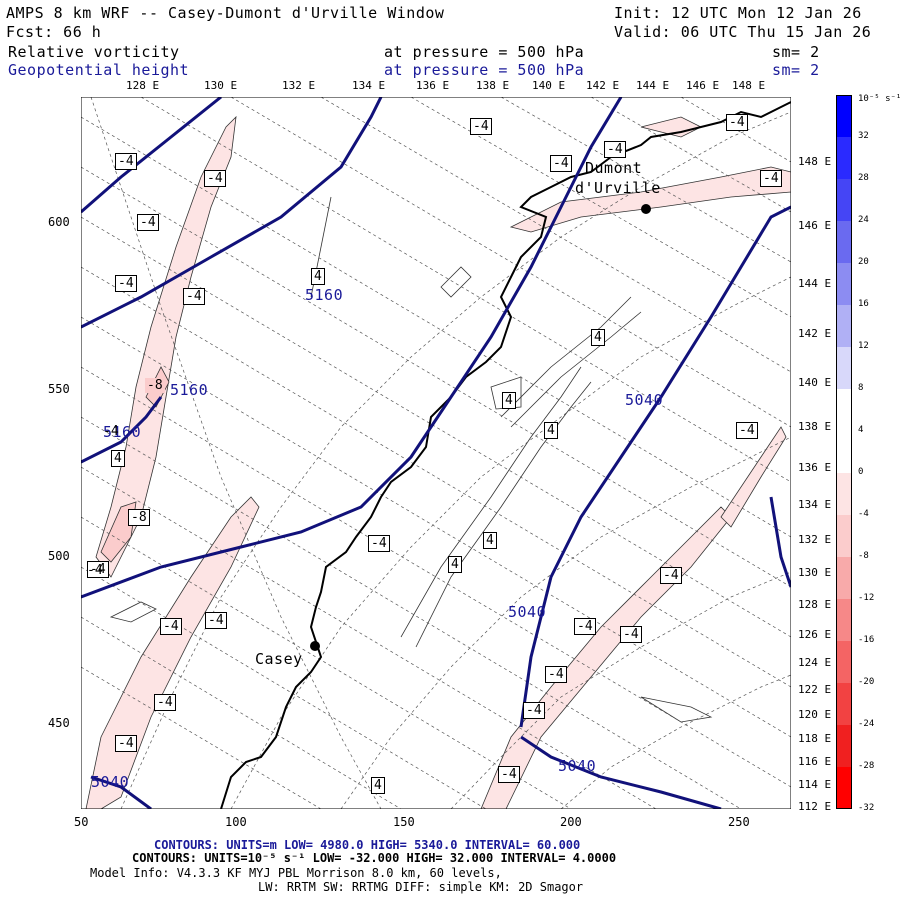 The image size is (900, 900). Describe the element at coordinates (614, 168) in the screenshot. I see `station-name-dumont: Dumont` at that location.